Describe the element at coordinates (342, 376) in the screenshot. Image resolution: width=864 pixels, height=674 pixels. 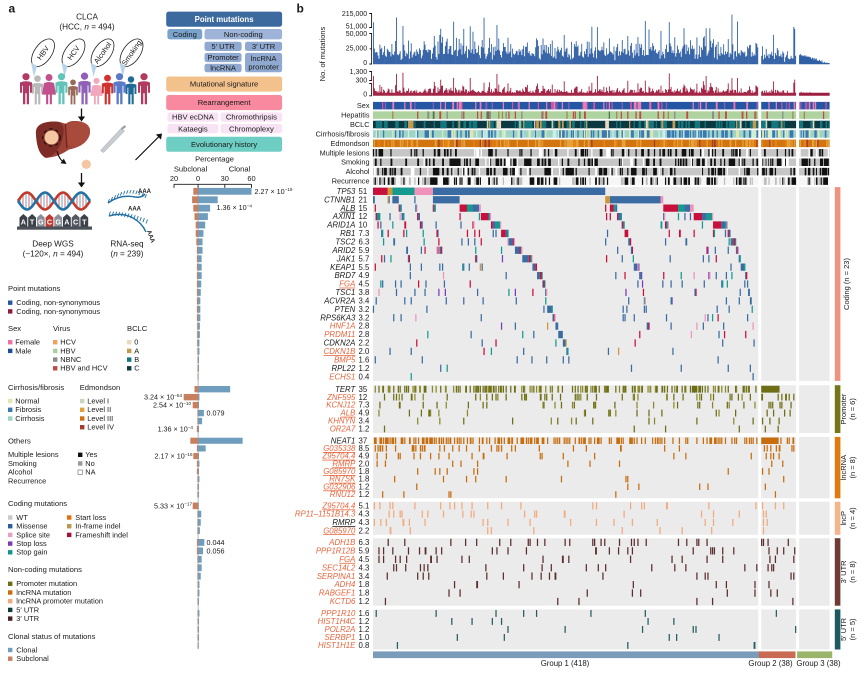
I see `svg-text: ECHS1` at that location.